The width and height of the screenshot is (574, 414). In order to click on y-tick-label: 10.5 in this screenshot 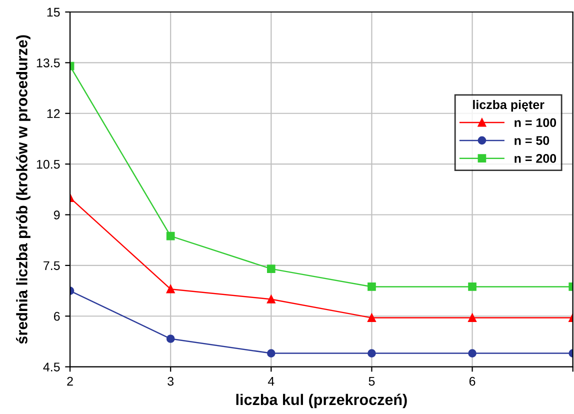, I will do `click(48, 164)`.